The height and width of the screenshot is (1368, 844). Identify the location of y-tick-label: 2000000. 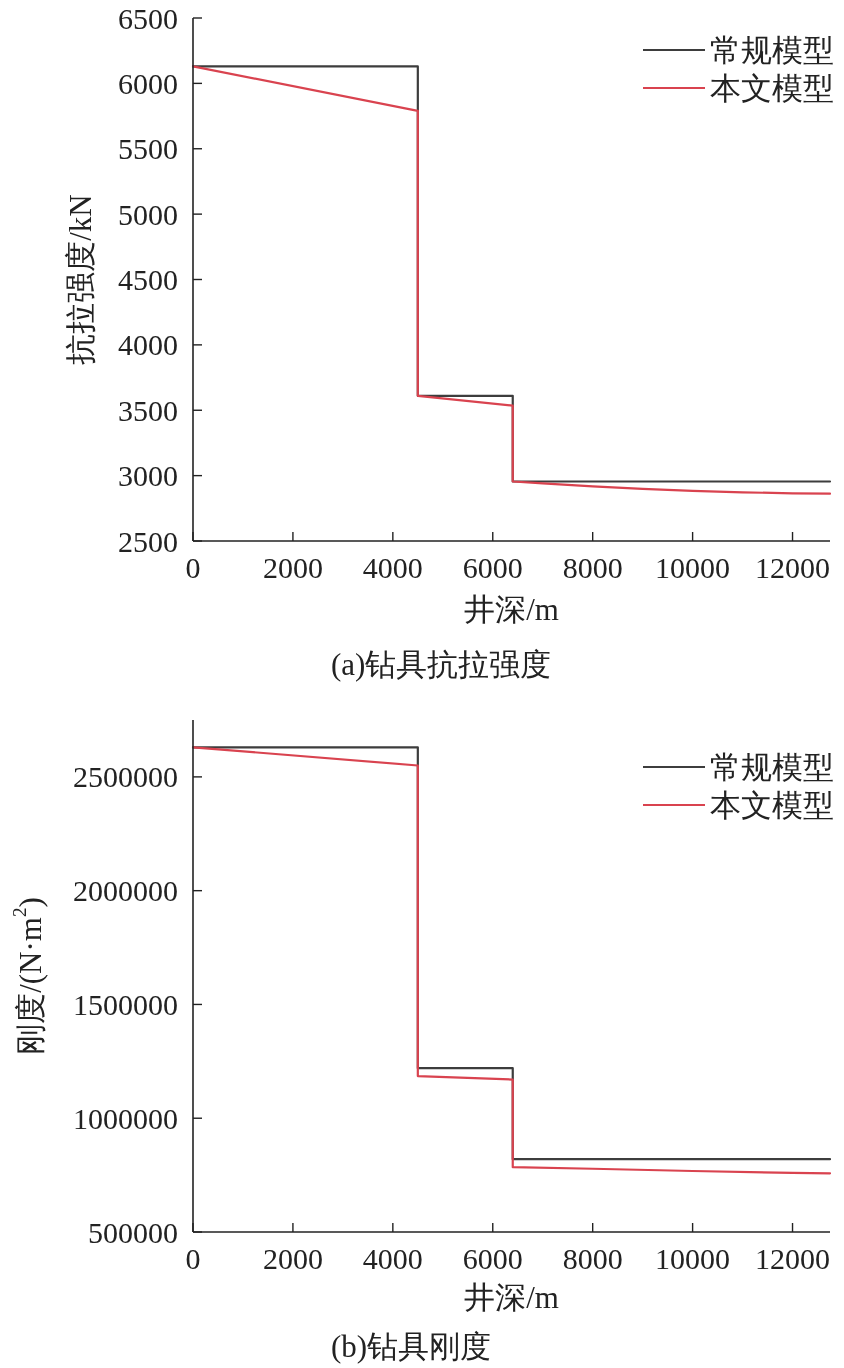
(125, 891).